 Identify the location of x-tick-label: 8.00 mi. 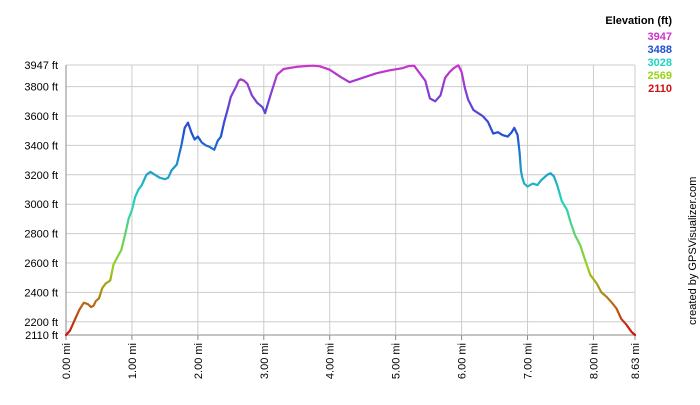
(594, 361).